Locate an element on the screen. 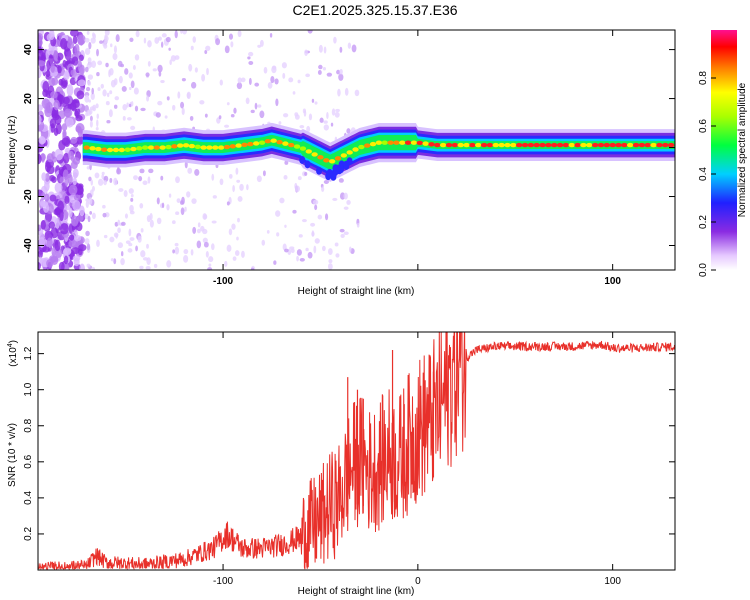  spectrogram-y-tick-label: 40 is located at coordinates (28, 50).